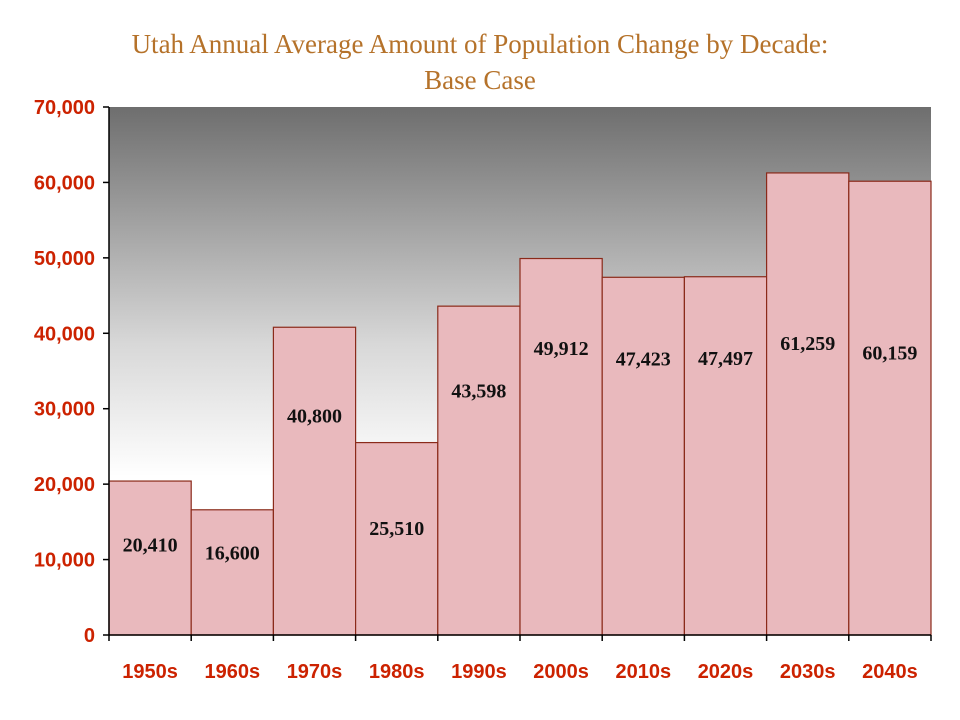 The width and height of the screenshot is (960, 720). Describe the element at coordinates (890, 672) in the screenshot. I see `x-tick-label-2040s: 2040s` at that location.